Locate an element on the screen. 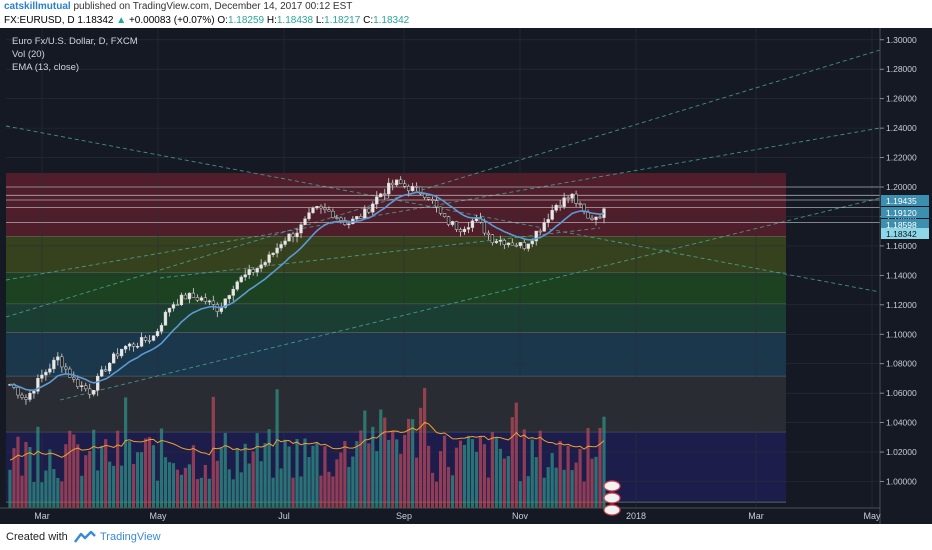  price-label-text: 1.19435 is located at coordinates (901, 201).